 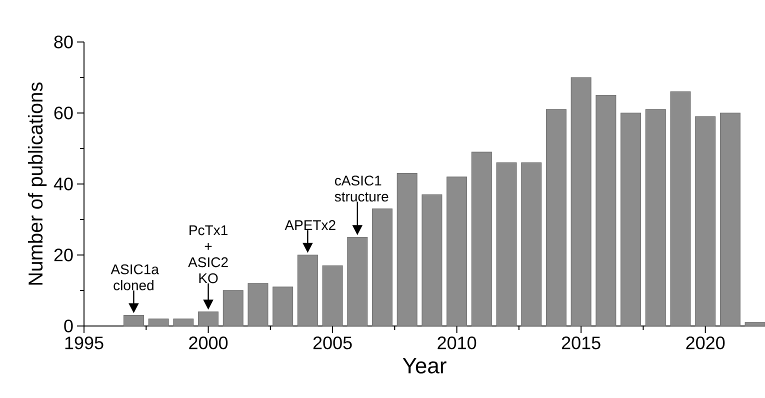 What do you see at coordinates (68, 326) in the screenshot?
I see `y-tick-label: 0` at bounding box center [68, 326].